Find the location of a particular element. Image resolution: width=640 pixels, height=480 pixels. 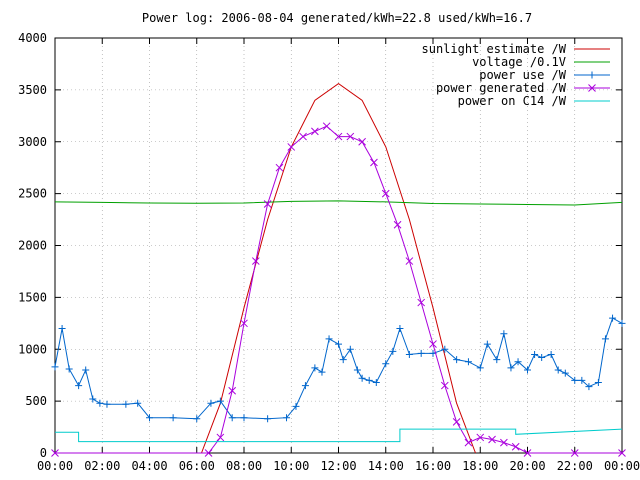

x-tick-label: 20:00 is located at coordinates (527, 466).